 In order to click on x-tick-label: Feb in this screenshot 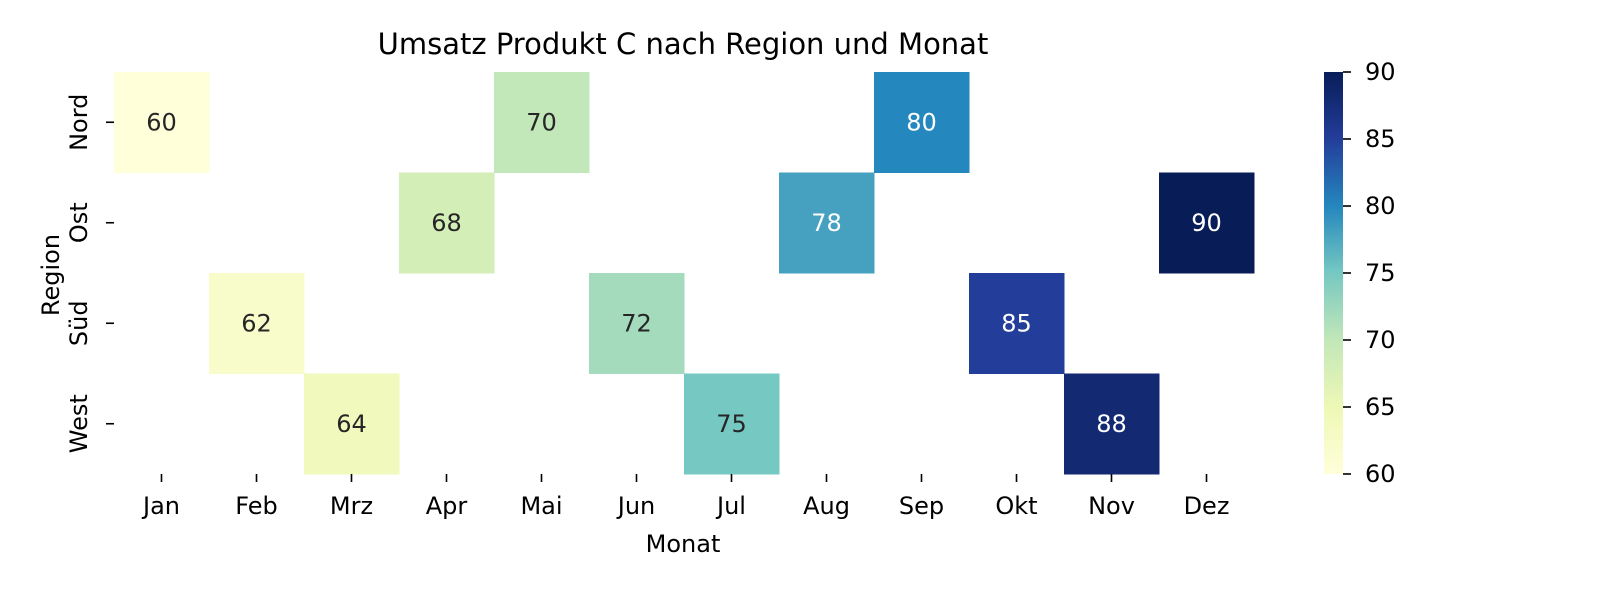, I will do `click(256, 506)`.